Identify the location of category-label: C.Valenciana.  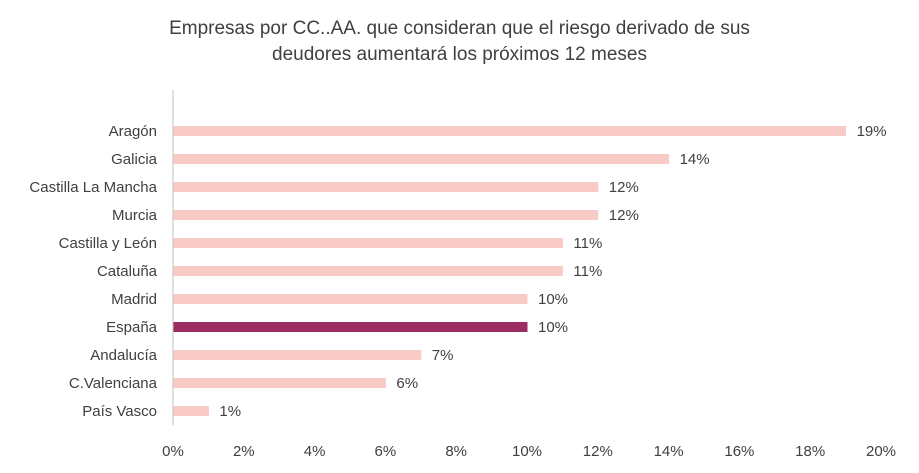
(113, 383).